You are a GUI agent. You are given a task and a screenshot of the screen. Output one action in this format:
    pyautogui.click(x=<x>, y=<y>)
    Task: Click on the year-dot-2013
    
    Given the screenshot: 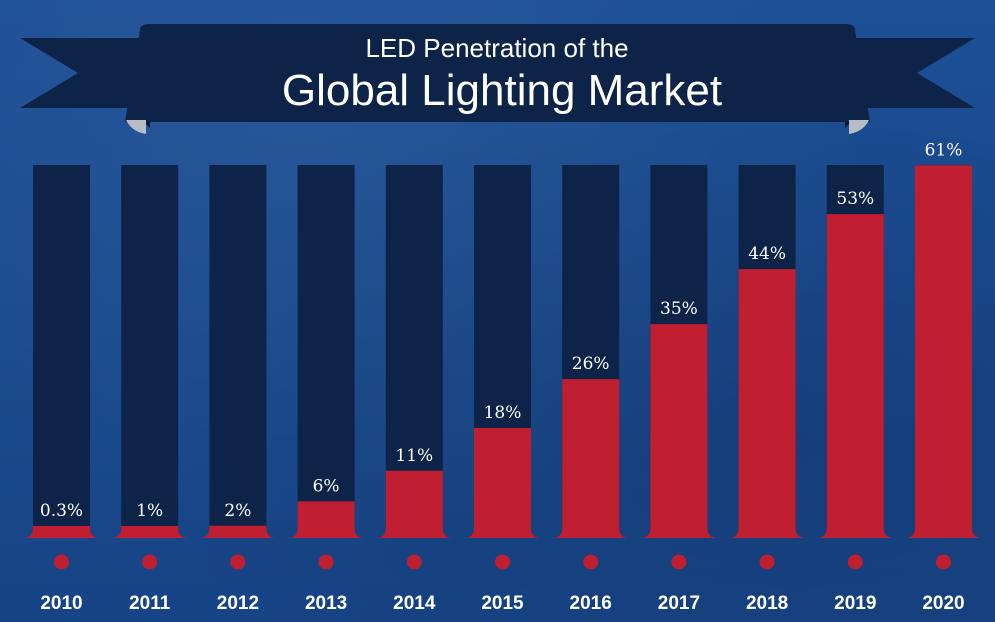 What is the action you would take?
    pyautogui.click(x=326, y=562)
    